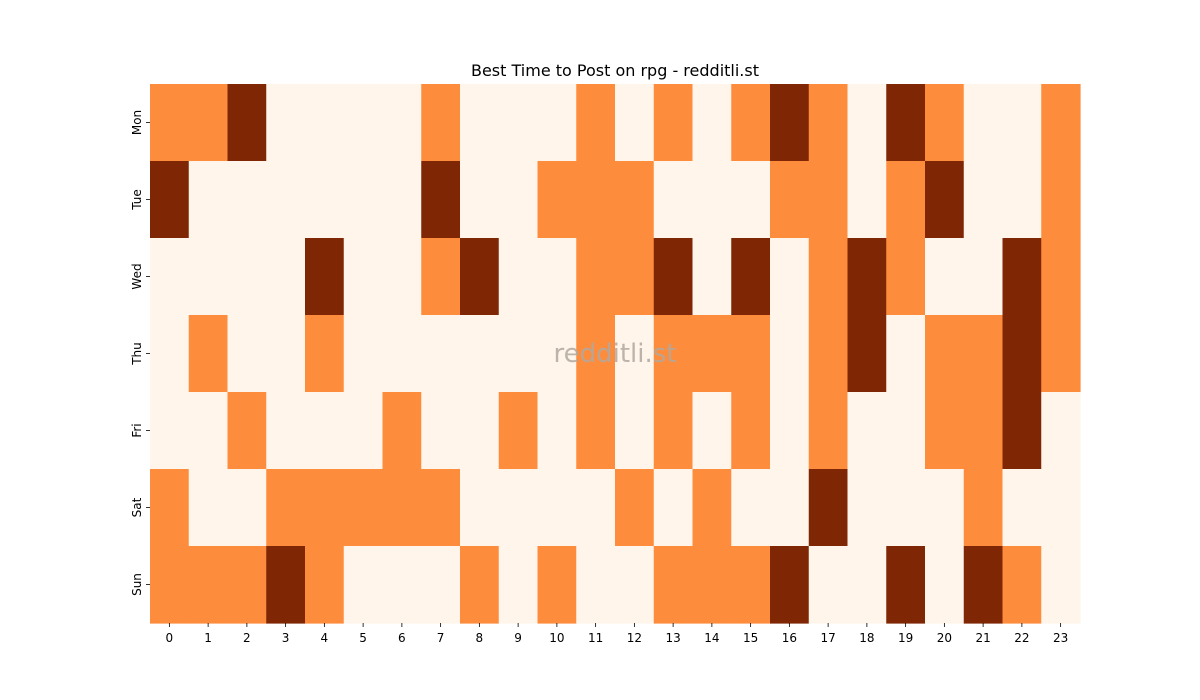  What do you see at coordinates (137, 584) in the screenshot?
I see `y-tick-label: Sun` at bounding box center [137, 584].